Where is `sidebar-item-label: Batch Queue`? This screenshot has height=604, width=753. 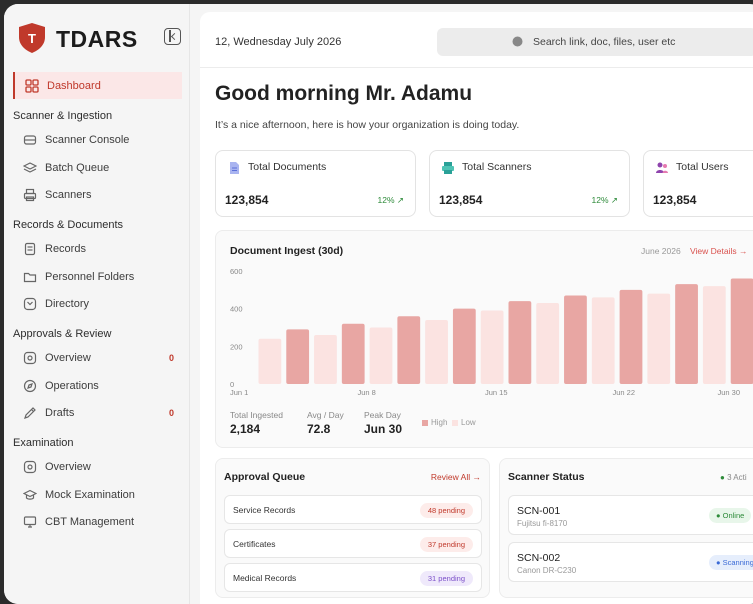 sidebar-item-label: Batch Queue is located at coordinates (77, 167).